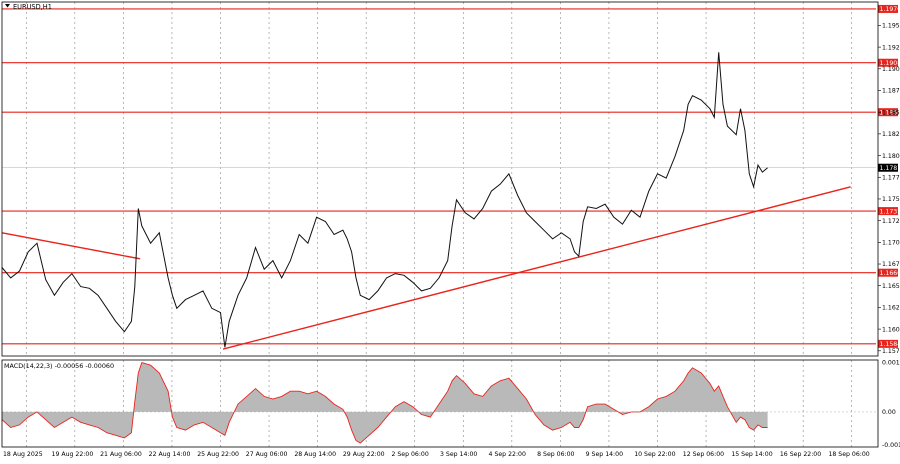 Image resolution: width=900 pixels, height=464 pixels. What do you see at coordinates (315, 454) in the screenshot?
I see `x-tick-label: 28 Aug 14:00` at bounding box center [315, 454].